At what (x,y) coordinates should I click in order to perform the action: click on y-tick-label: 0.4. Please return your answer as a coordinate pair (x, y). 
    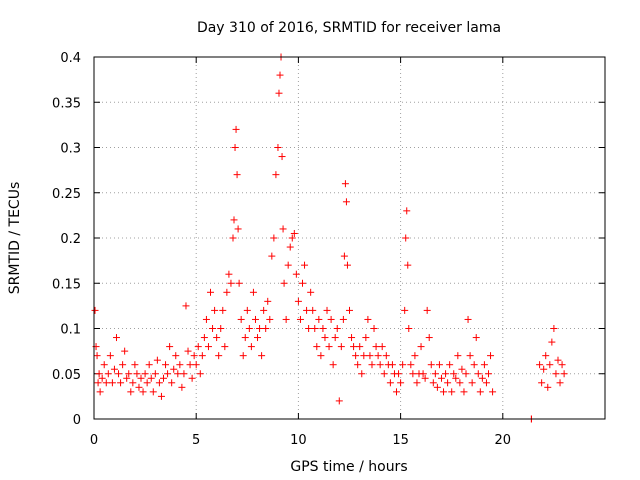
    Looking at the image, I should click on (70, 58).